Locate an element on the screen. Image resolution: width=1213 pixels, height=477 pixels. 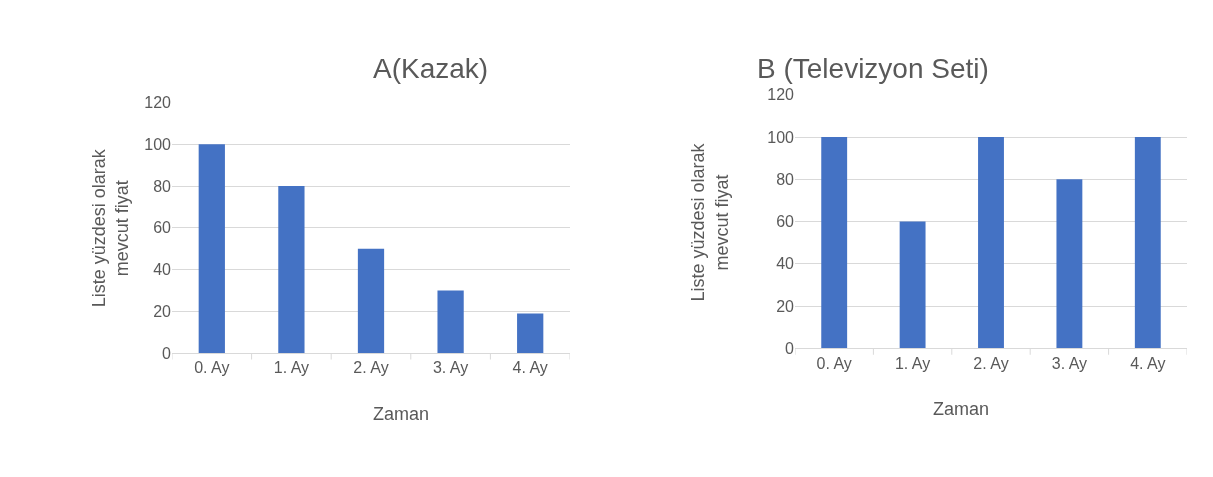
chart-title: A(Kazak) is located at coordinates (431, 68).